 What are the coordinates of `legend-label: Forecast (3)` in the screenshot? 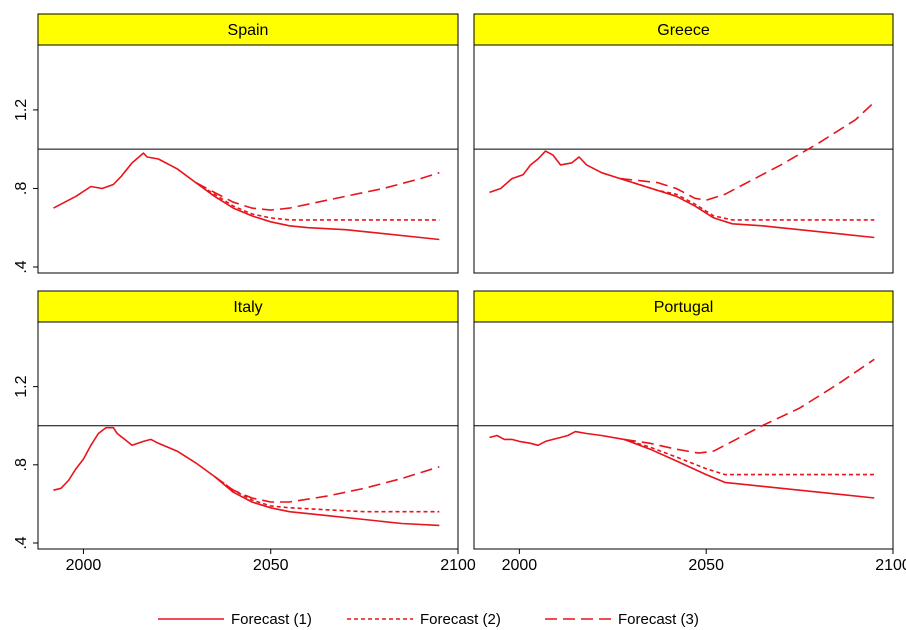 It's located at (658, 619).